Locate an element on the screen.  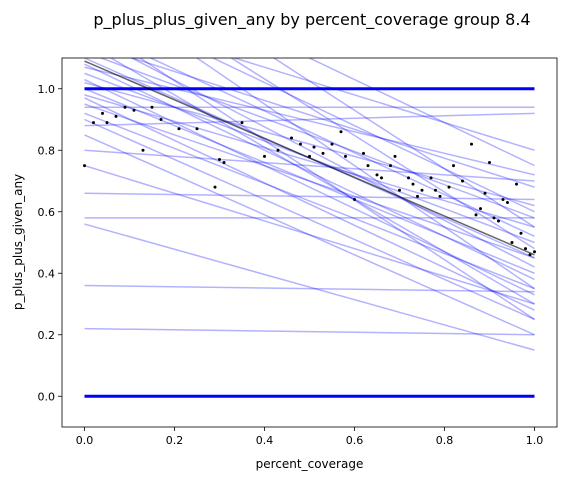
y-tick-label: 0.6 is located at coordinates (47, 212).